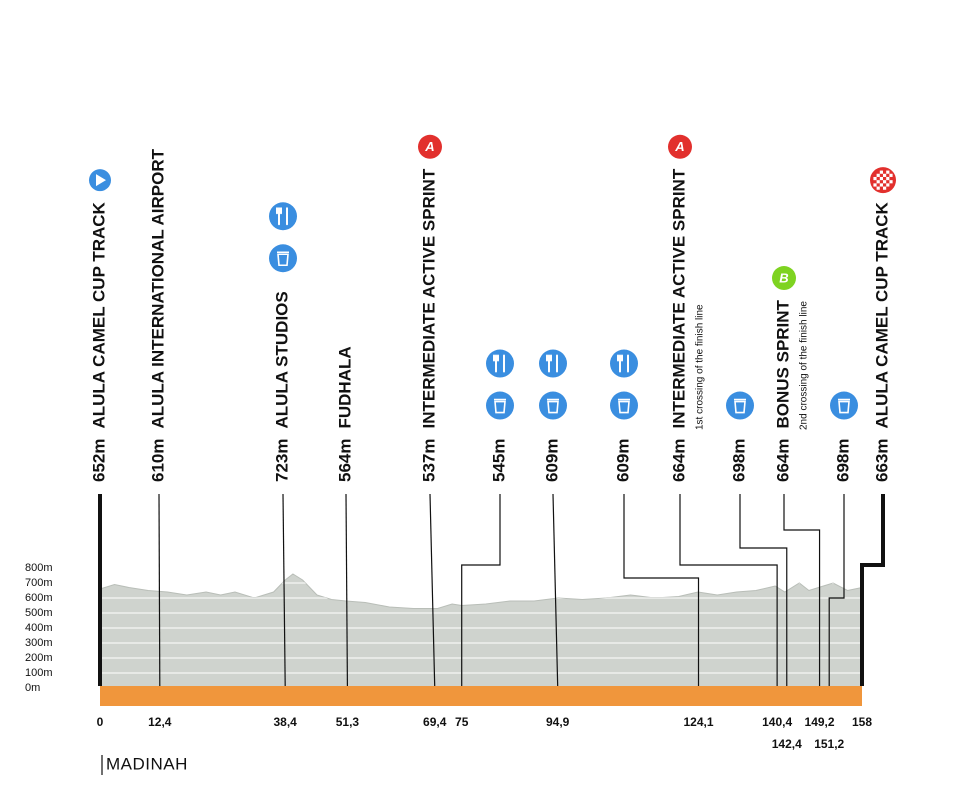 This screenshot has height=810, width=960. Describe the element at coordinates (428, 298) in the screenshot. I see `waypoint-name: INTERMEDIATE ACTIVE SPRINT` at that location.